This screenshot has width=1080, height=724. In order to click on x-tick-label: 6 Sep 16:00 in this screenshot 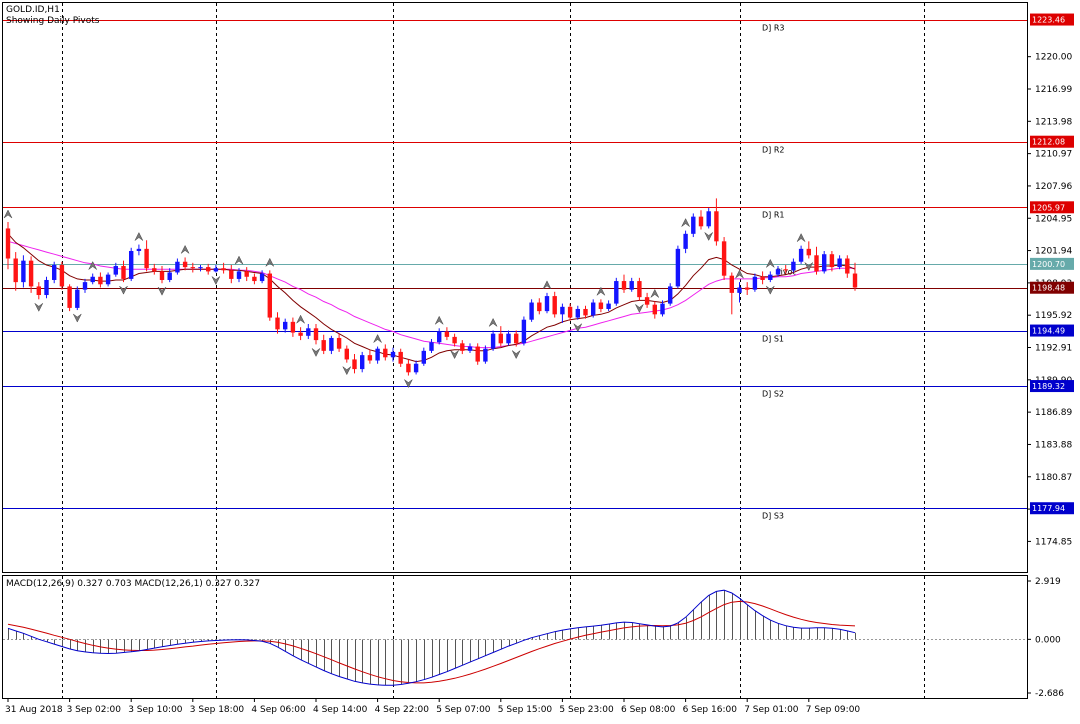, I will do `click(710, 710)`.